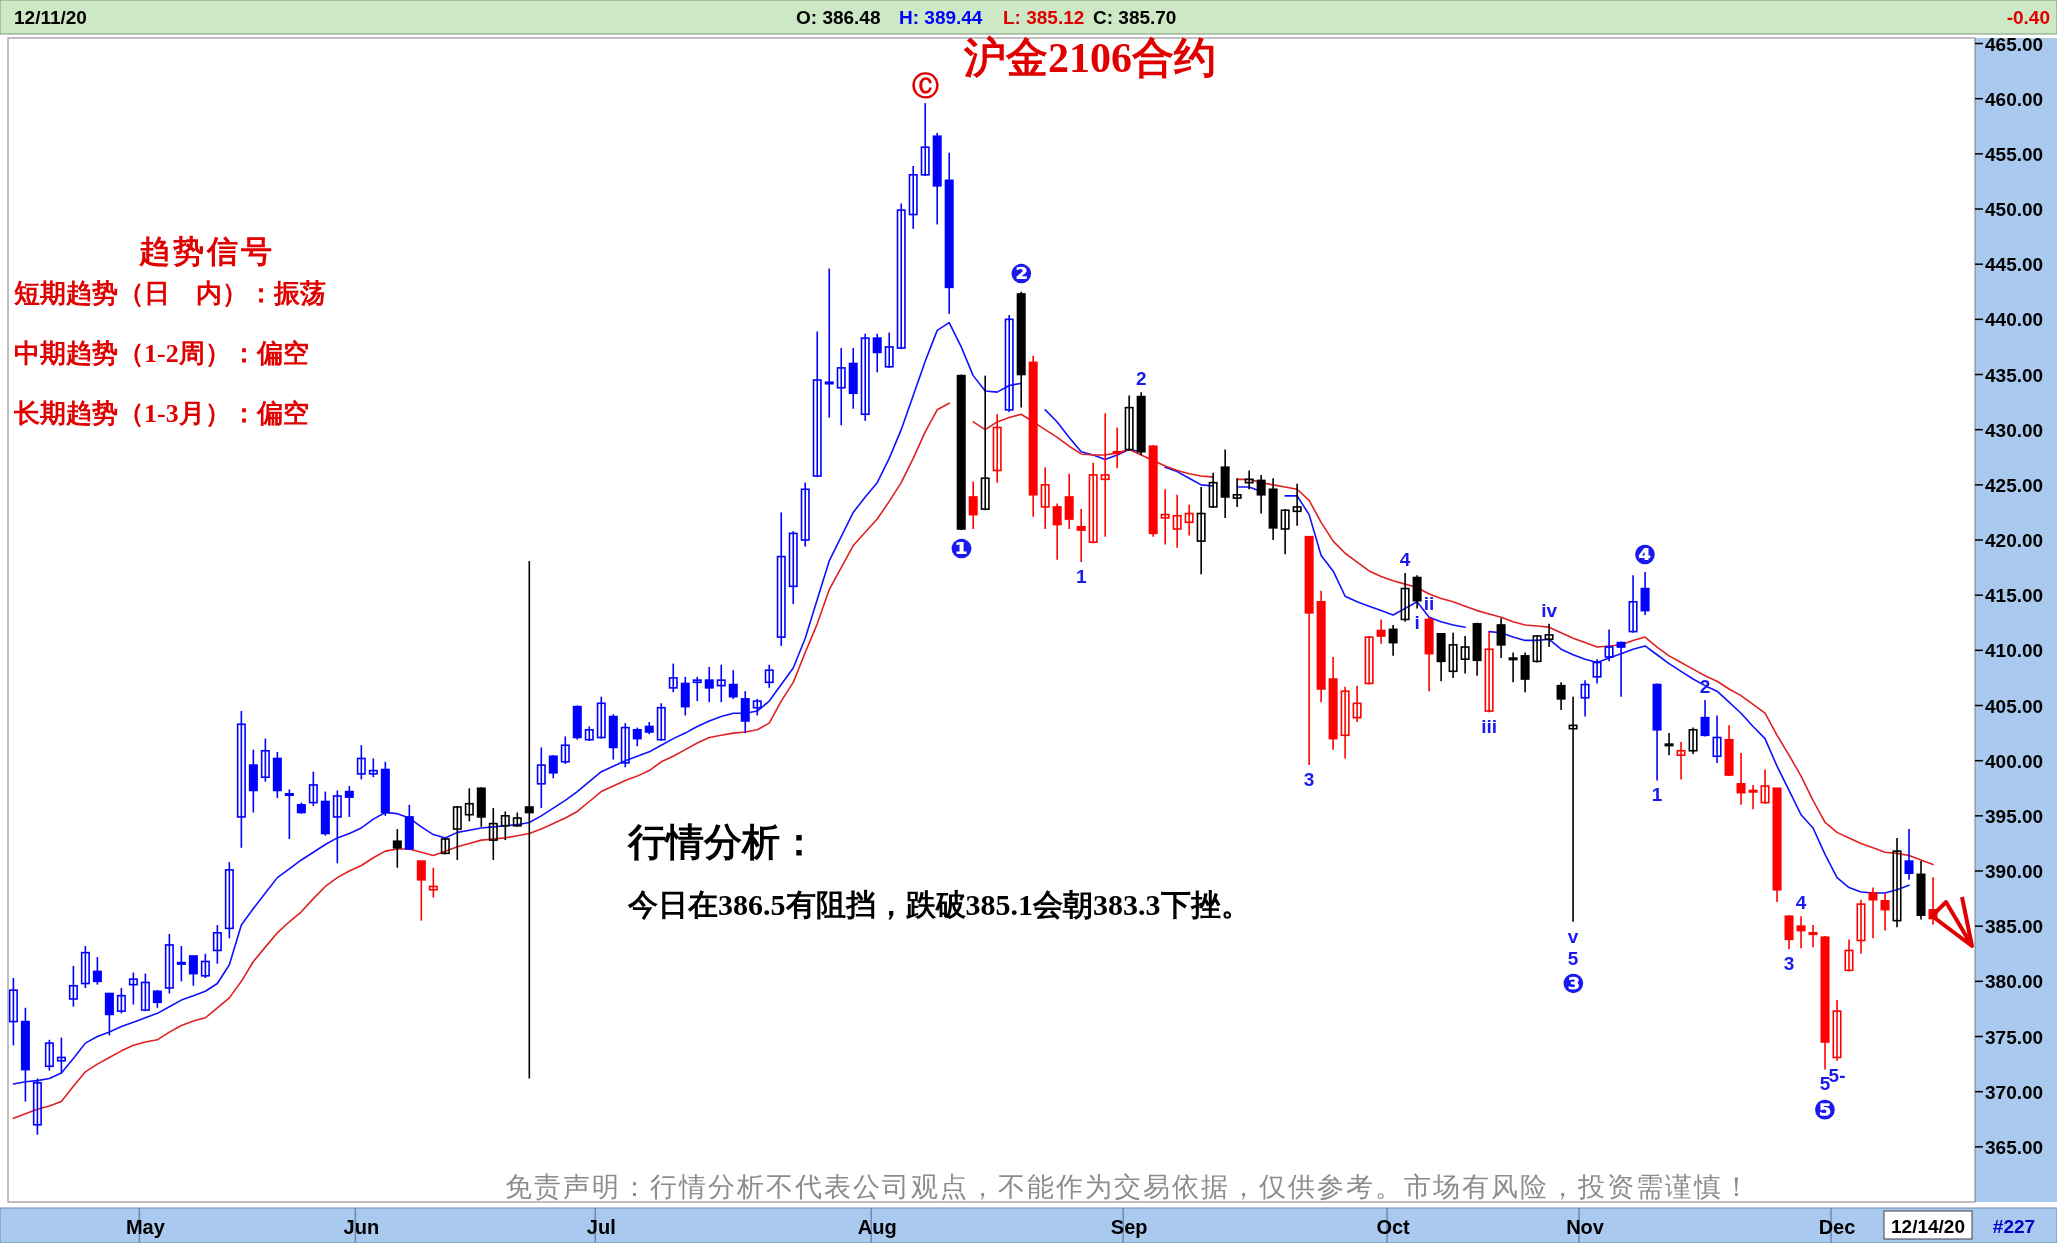  I want to click on note: 免责声明：行情分析不代表公司观点，不能作为交易依据，仅供参考。市场有风险，投资需谨慎！, so click(1128, 1187).